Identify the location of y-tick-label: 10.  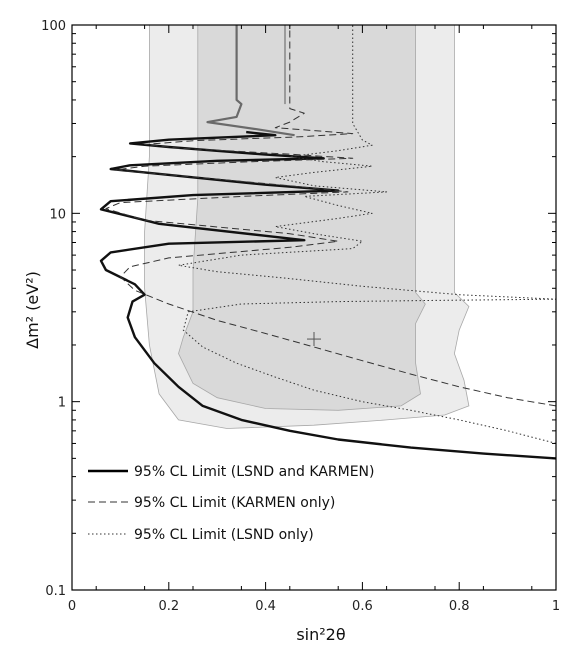
(57, 214).